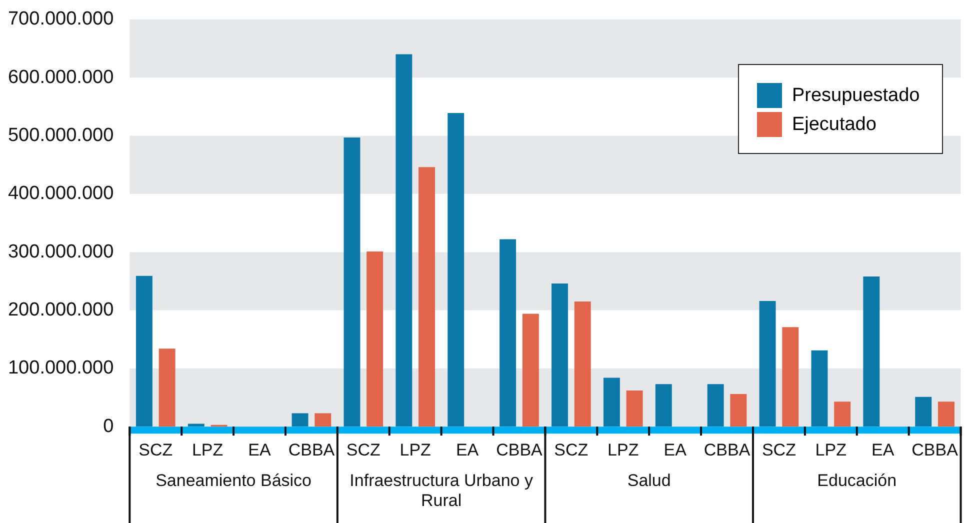  What do you see at coordinates (61, 193) in the screenshot?
I see `y-tick-label: 400.000.000` at bounding box center [61, 193].